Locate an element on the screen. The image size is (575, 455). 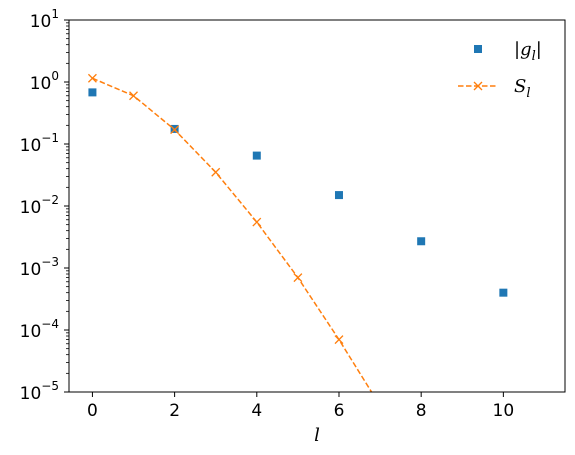
y-tick-exponent: −2 is located at coordinates (50, 200).